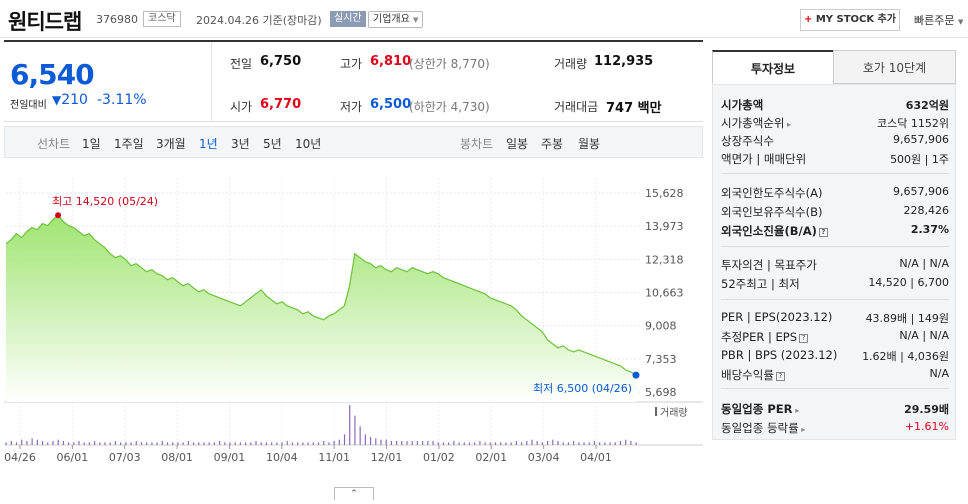  I want to click on collapse-chart-button: ⌃, so click(354, 493).